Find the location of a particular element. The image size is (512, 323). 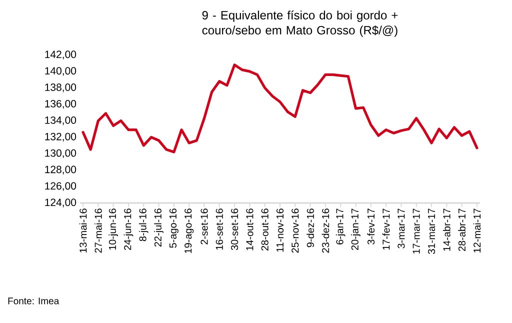

x-tick-label: 22-jul-16 is located at coordinates (159, 227).